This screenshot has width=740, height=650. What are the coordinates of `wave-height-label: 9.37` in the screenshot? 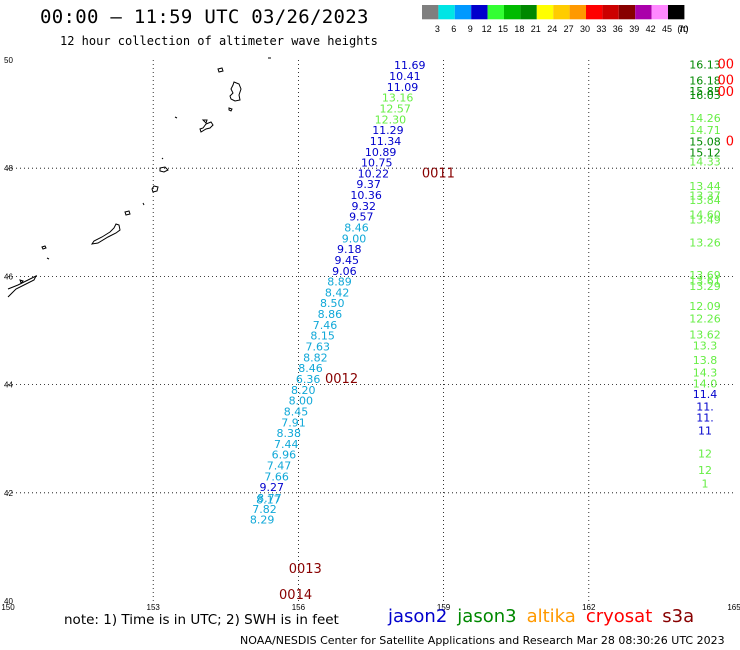 It's located at (368, 184).